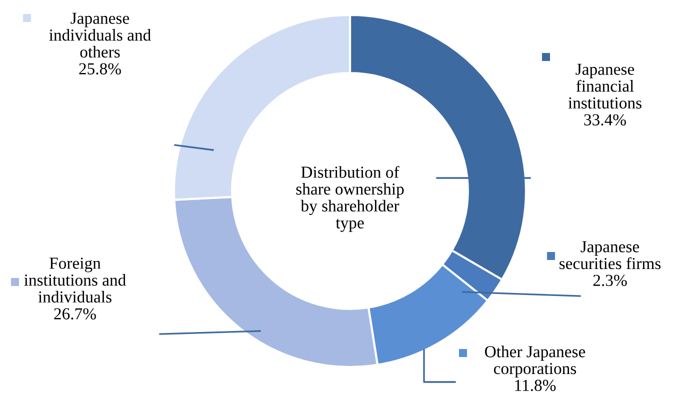 This screenshot has width=694, height=409. Describe the element at coordinates (350, 199) in the screenshot. I see `text: Distribution of share ownership by shareholder type` at that location.